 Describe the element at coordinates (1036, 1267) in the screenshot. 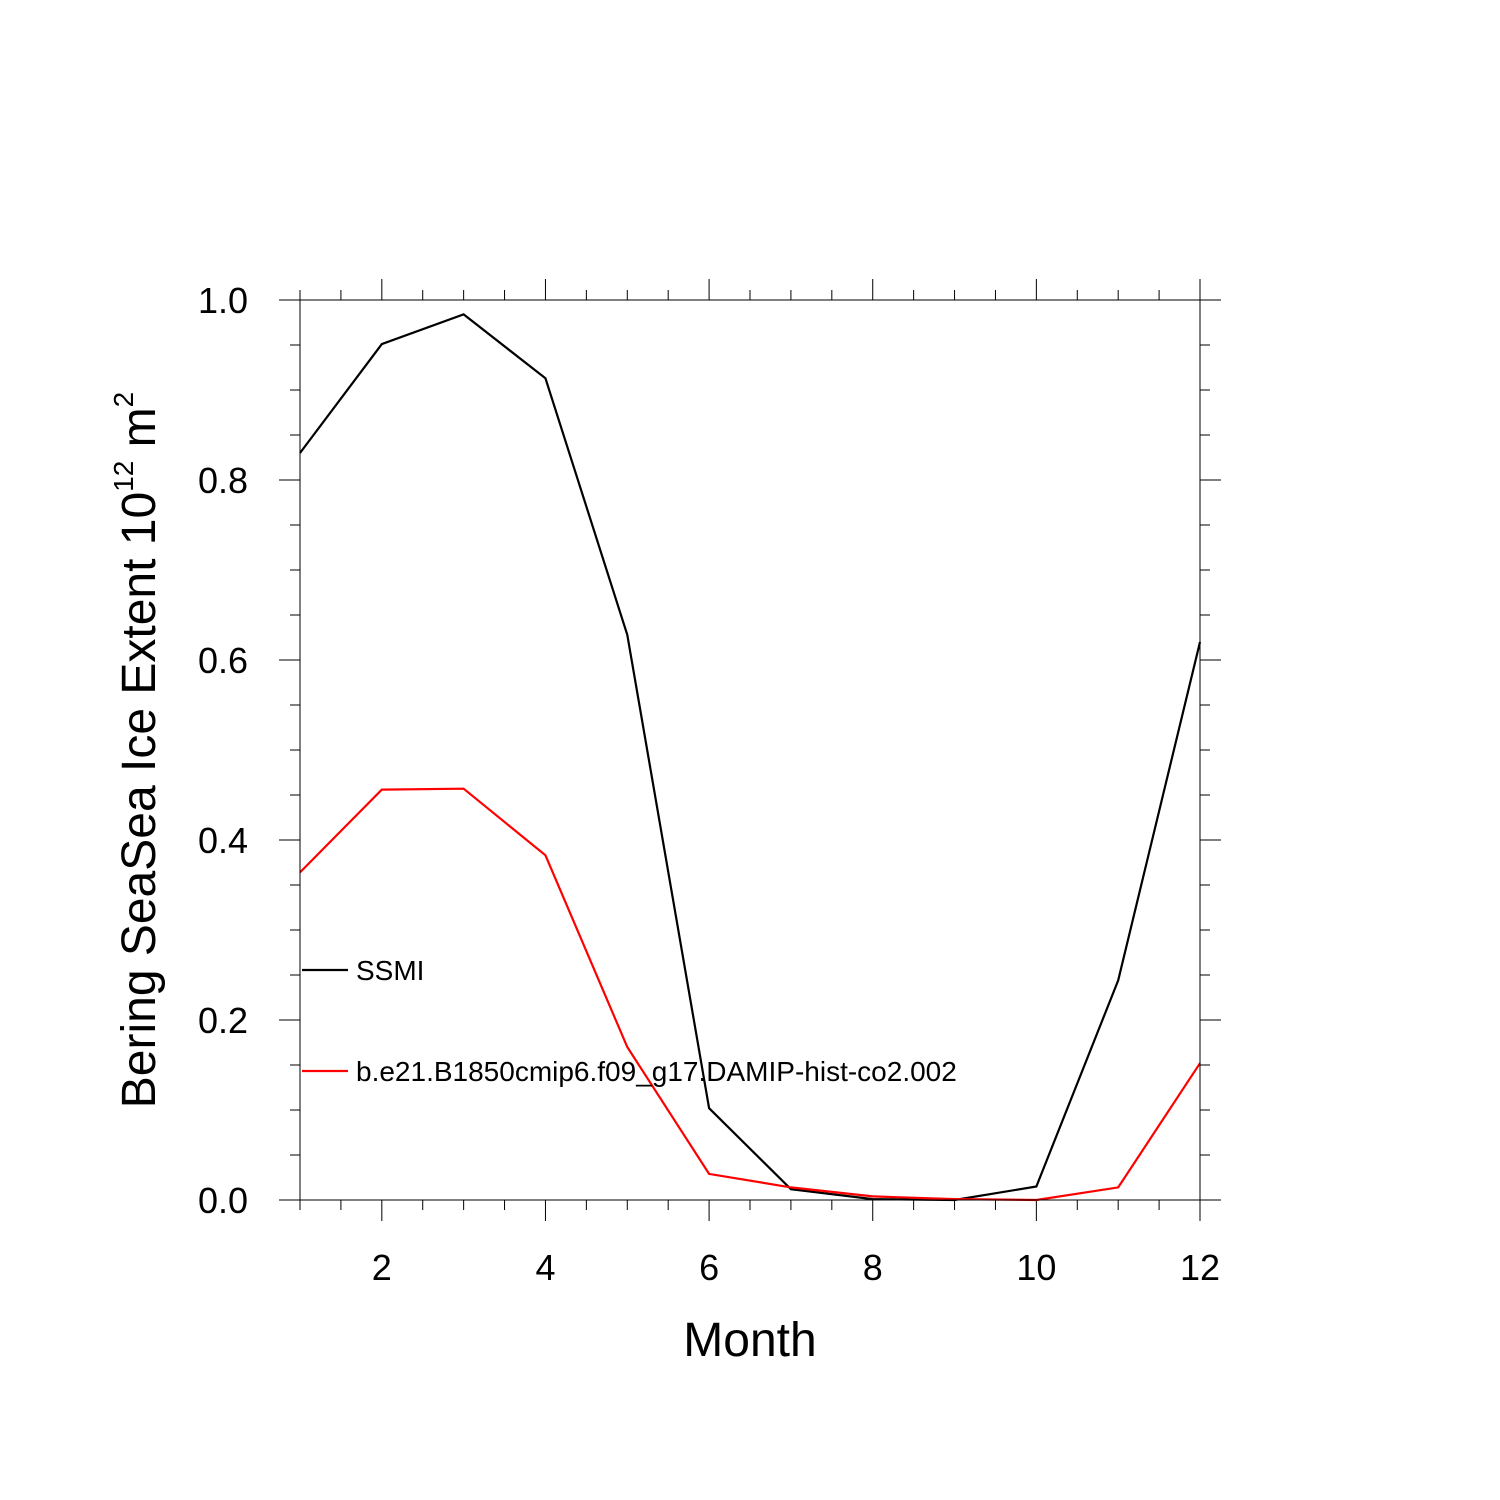

I see `x-tick-label: 10` at that location.